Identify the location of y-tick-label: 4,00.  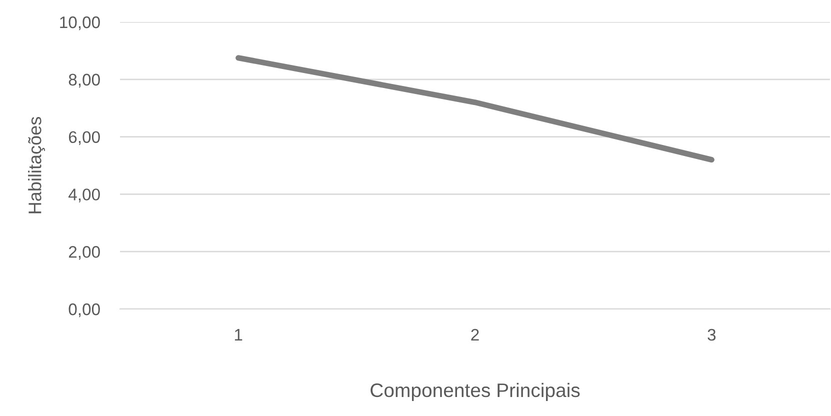
(84, 195).